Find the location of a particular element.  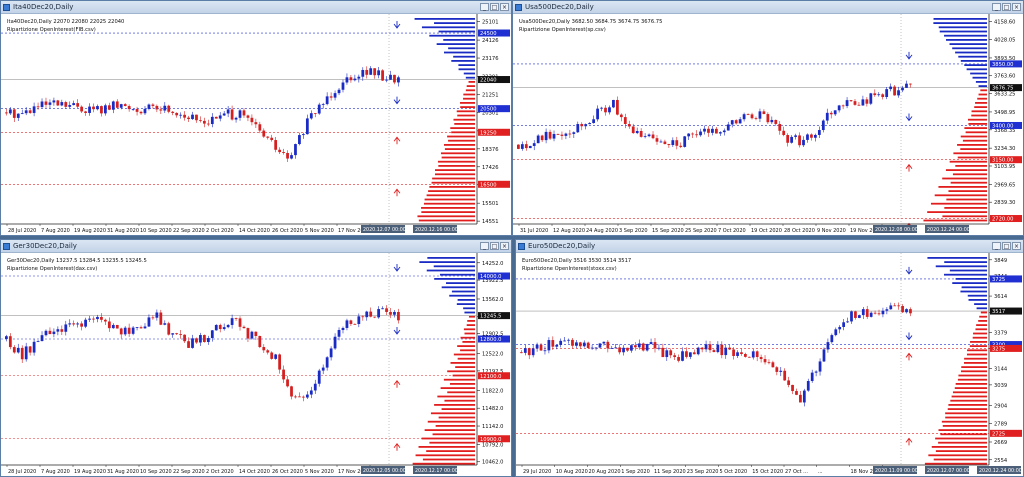

price-tick-label: 23176 is located at coordinates (490, 59).